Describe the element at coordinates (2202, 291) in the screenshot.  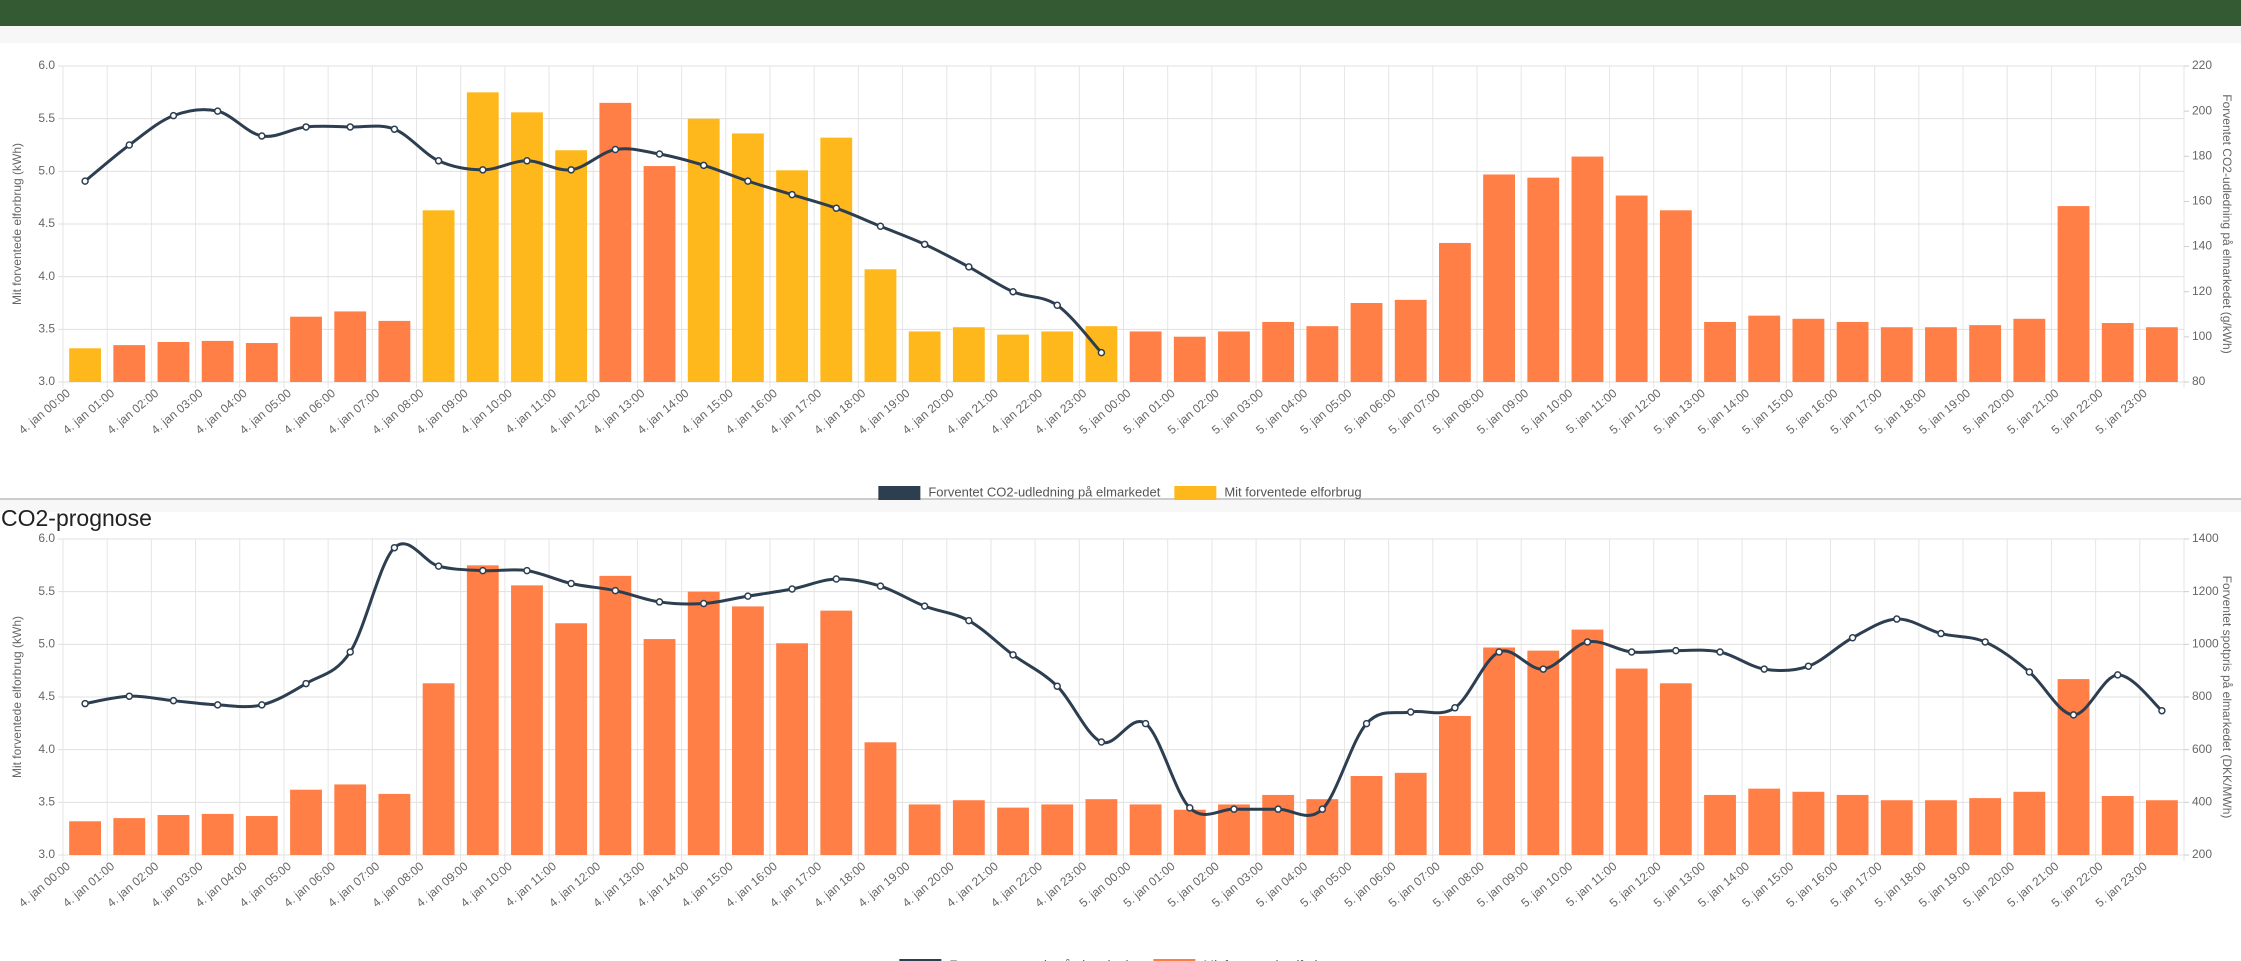
I see `y2-tick-label: 120` at that location.